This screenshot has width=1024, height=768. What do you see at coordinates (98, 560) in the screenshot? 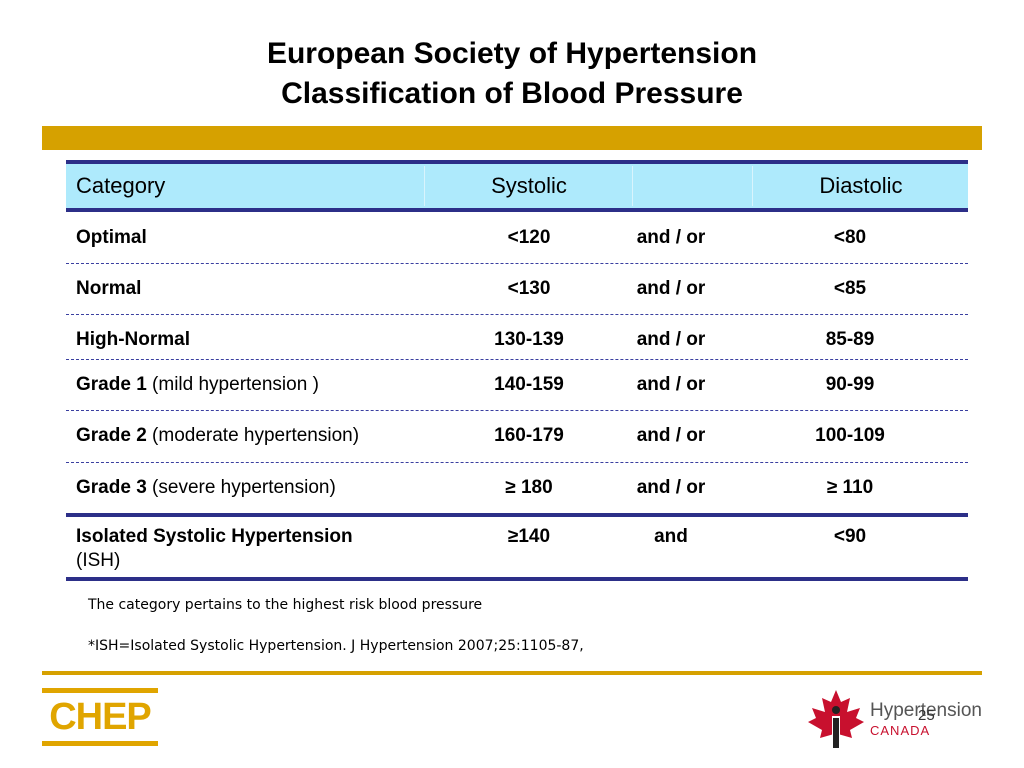
I see `row-category-note: (ISH)` at bounding box center [98, 560].